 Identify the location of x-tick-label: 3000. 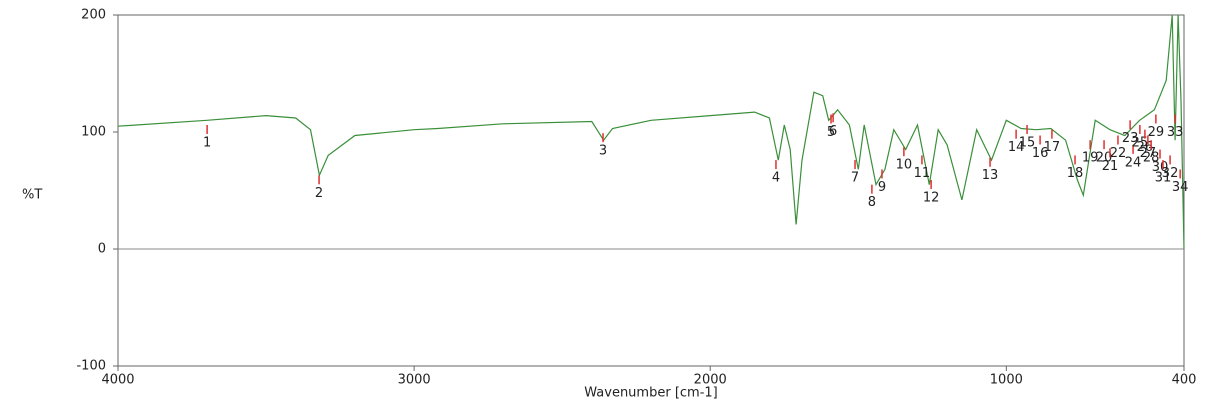
(414, 380).